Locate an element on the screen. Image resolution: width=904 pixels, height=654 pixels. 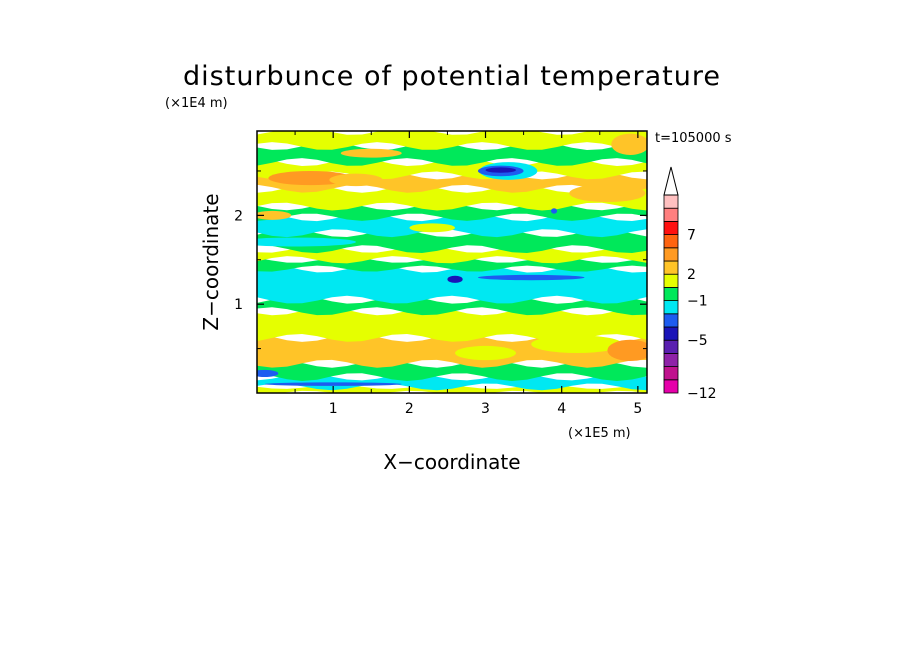
y-tick-label: 2 is located at coordinates (238, 216).